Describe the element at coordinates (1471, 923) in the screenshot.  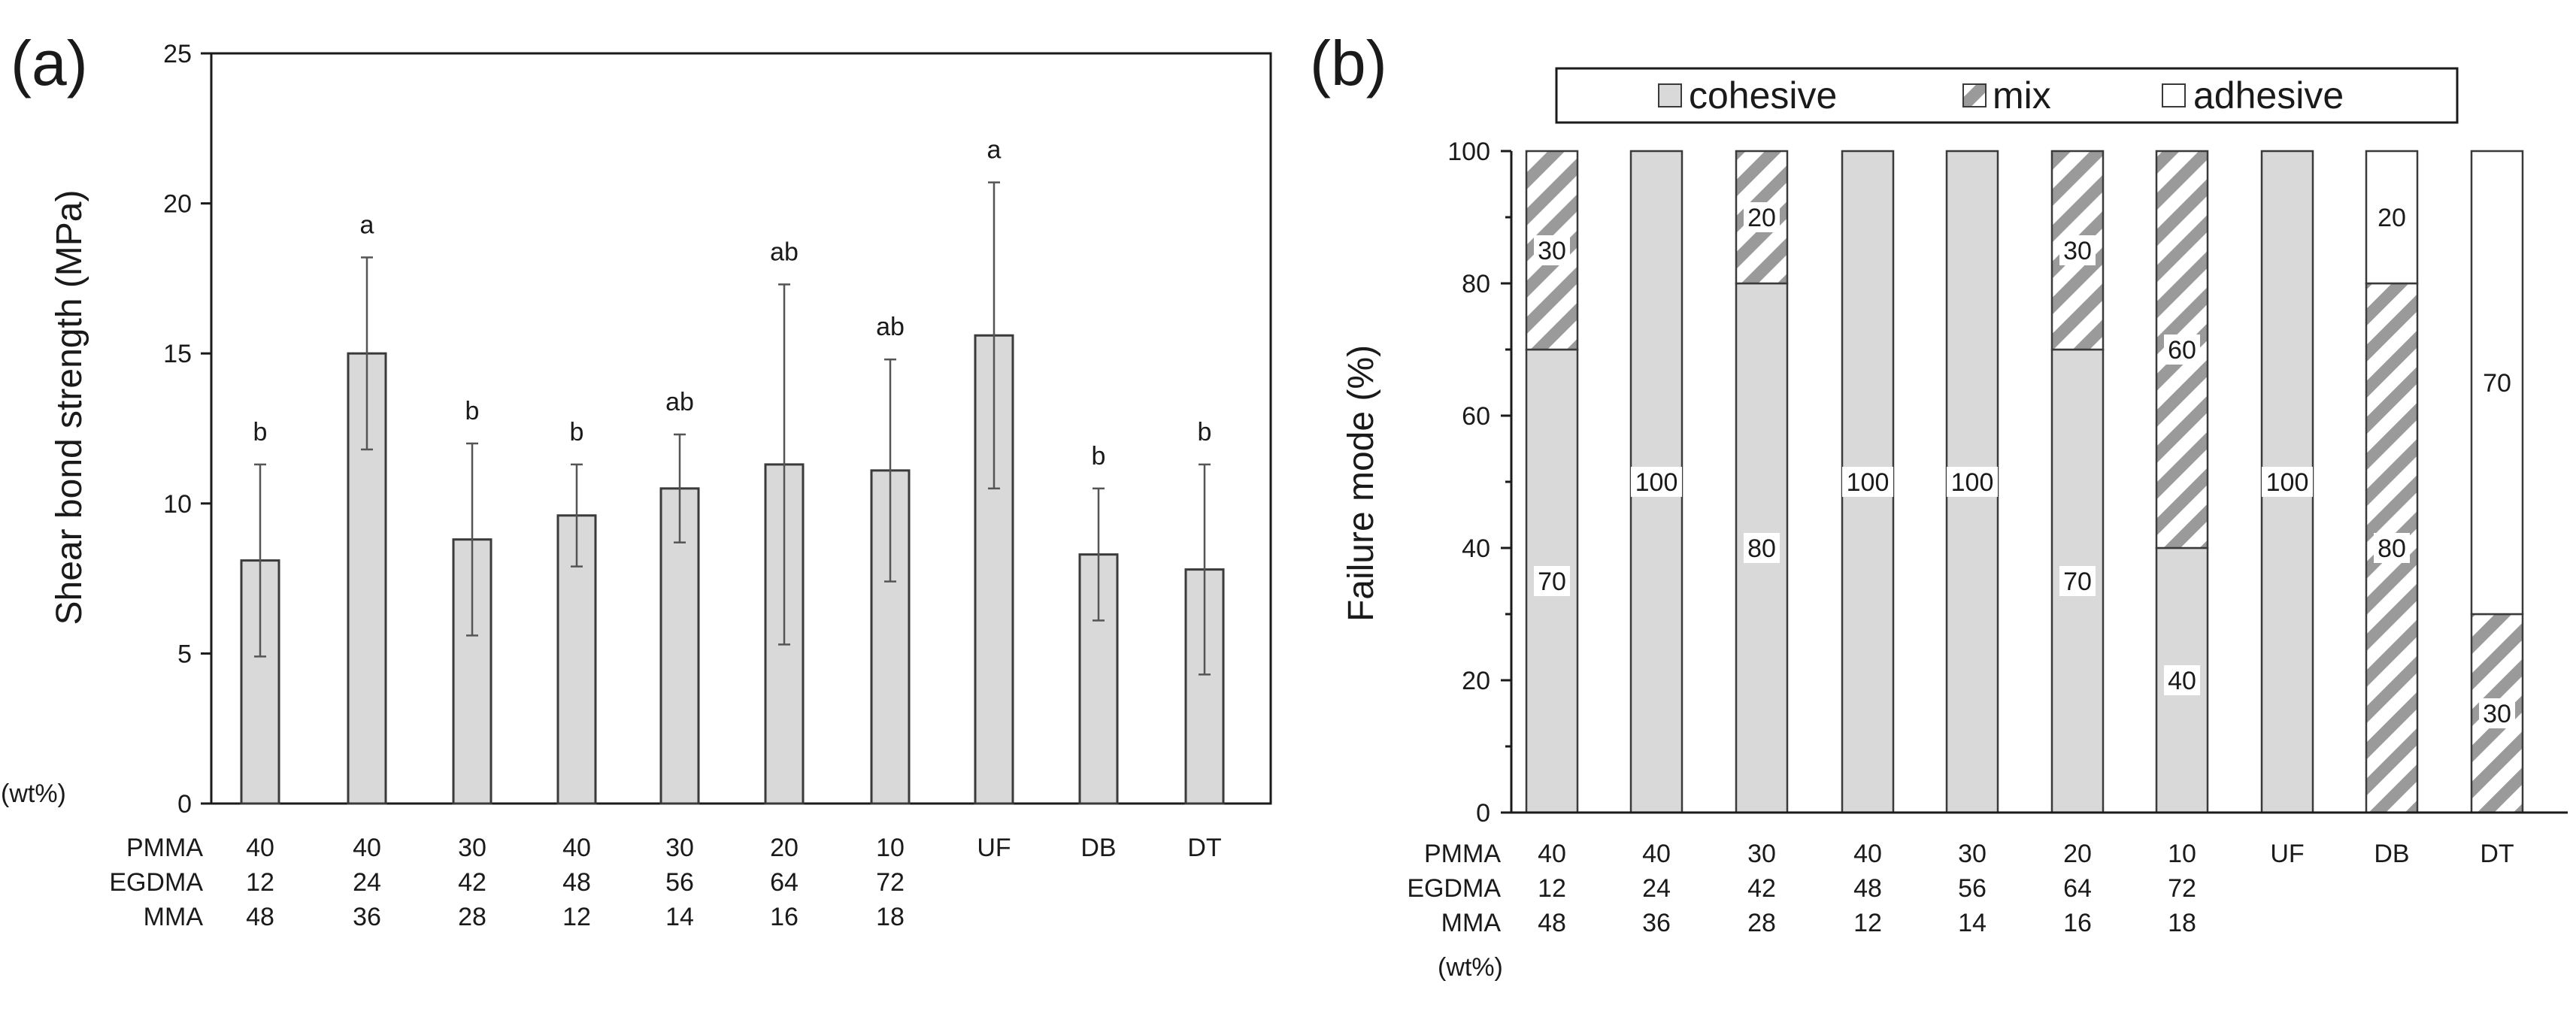
I see `composition-row-label: MMA` at that location.